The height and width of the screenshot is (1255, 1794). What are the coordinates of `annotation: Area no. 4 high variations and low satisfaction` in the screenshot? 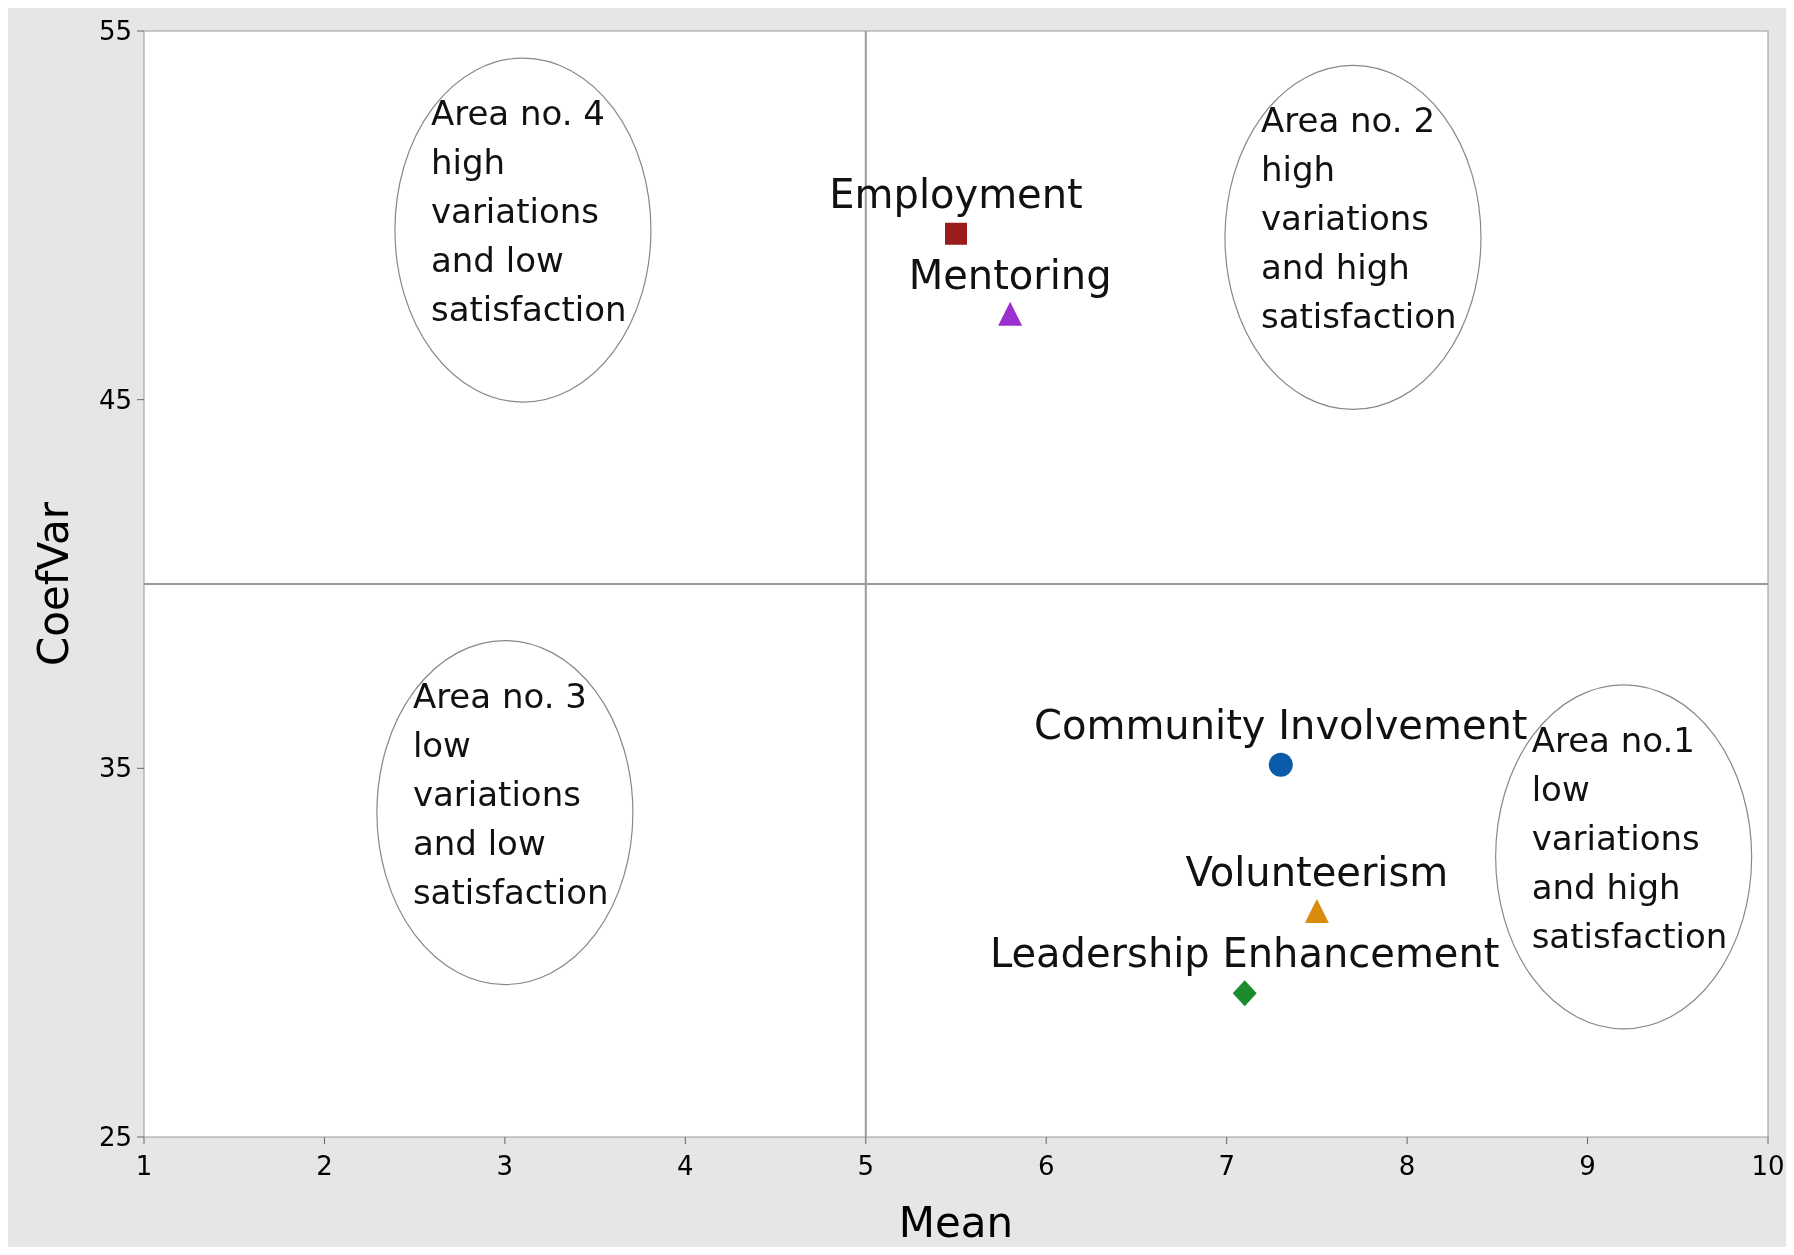 It's located at (528, 211).